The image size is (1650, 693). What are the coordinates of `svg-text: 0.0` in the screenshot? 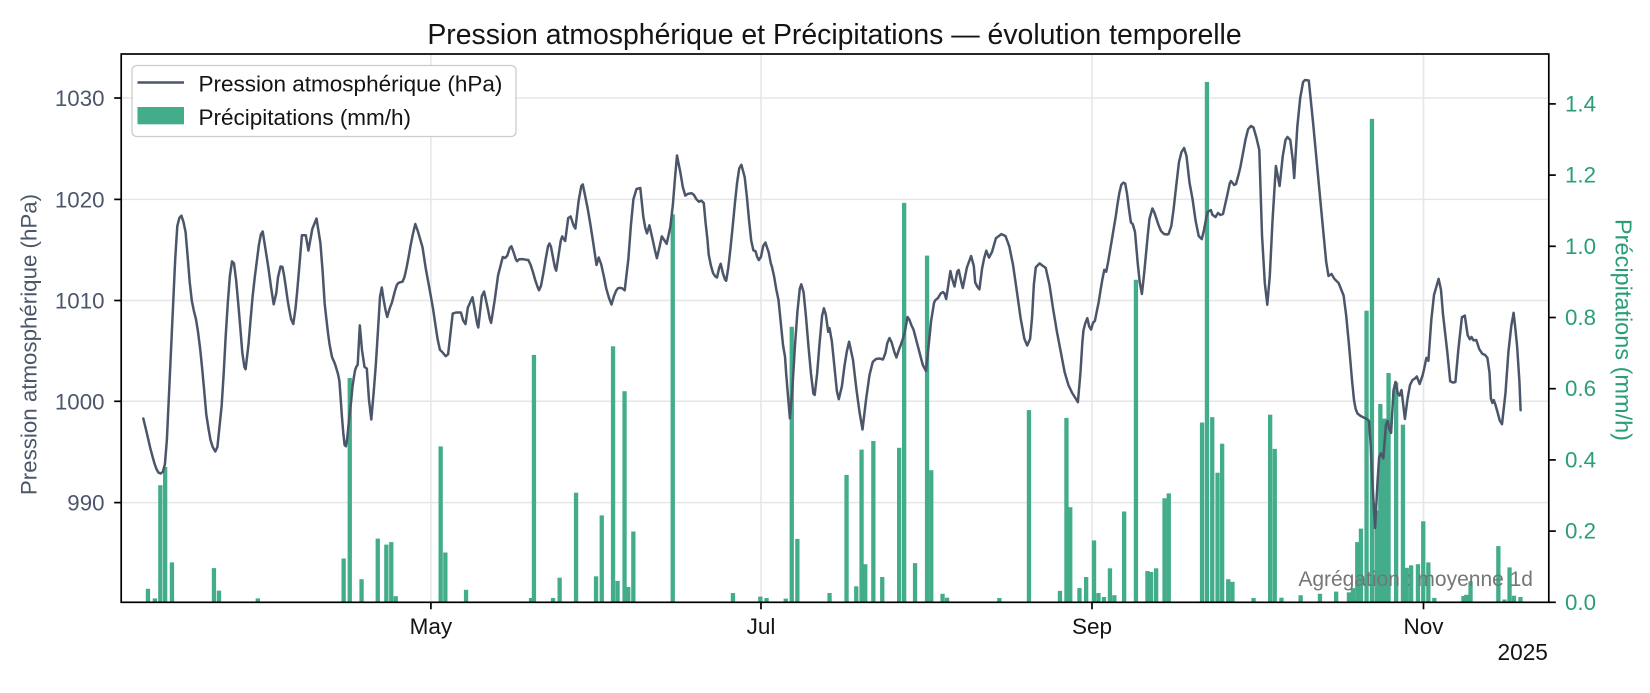 It's located at (1580, 602).